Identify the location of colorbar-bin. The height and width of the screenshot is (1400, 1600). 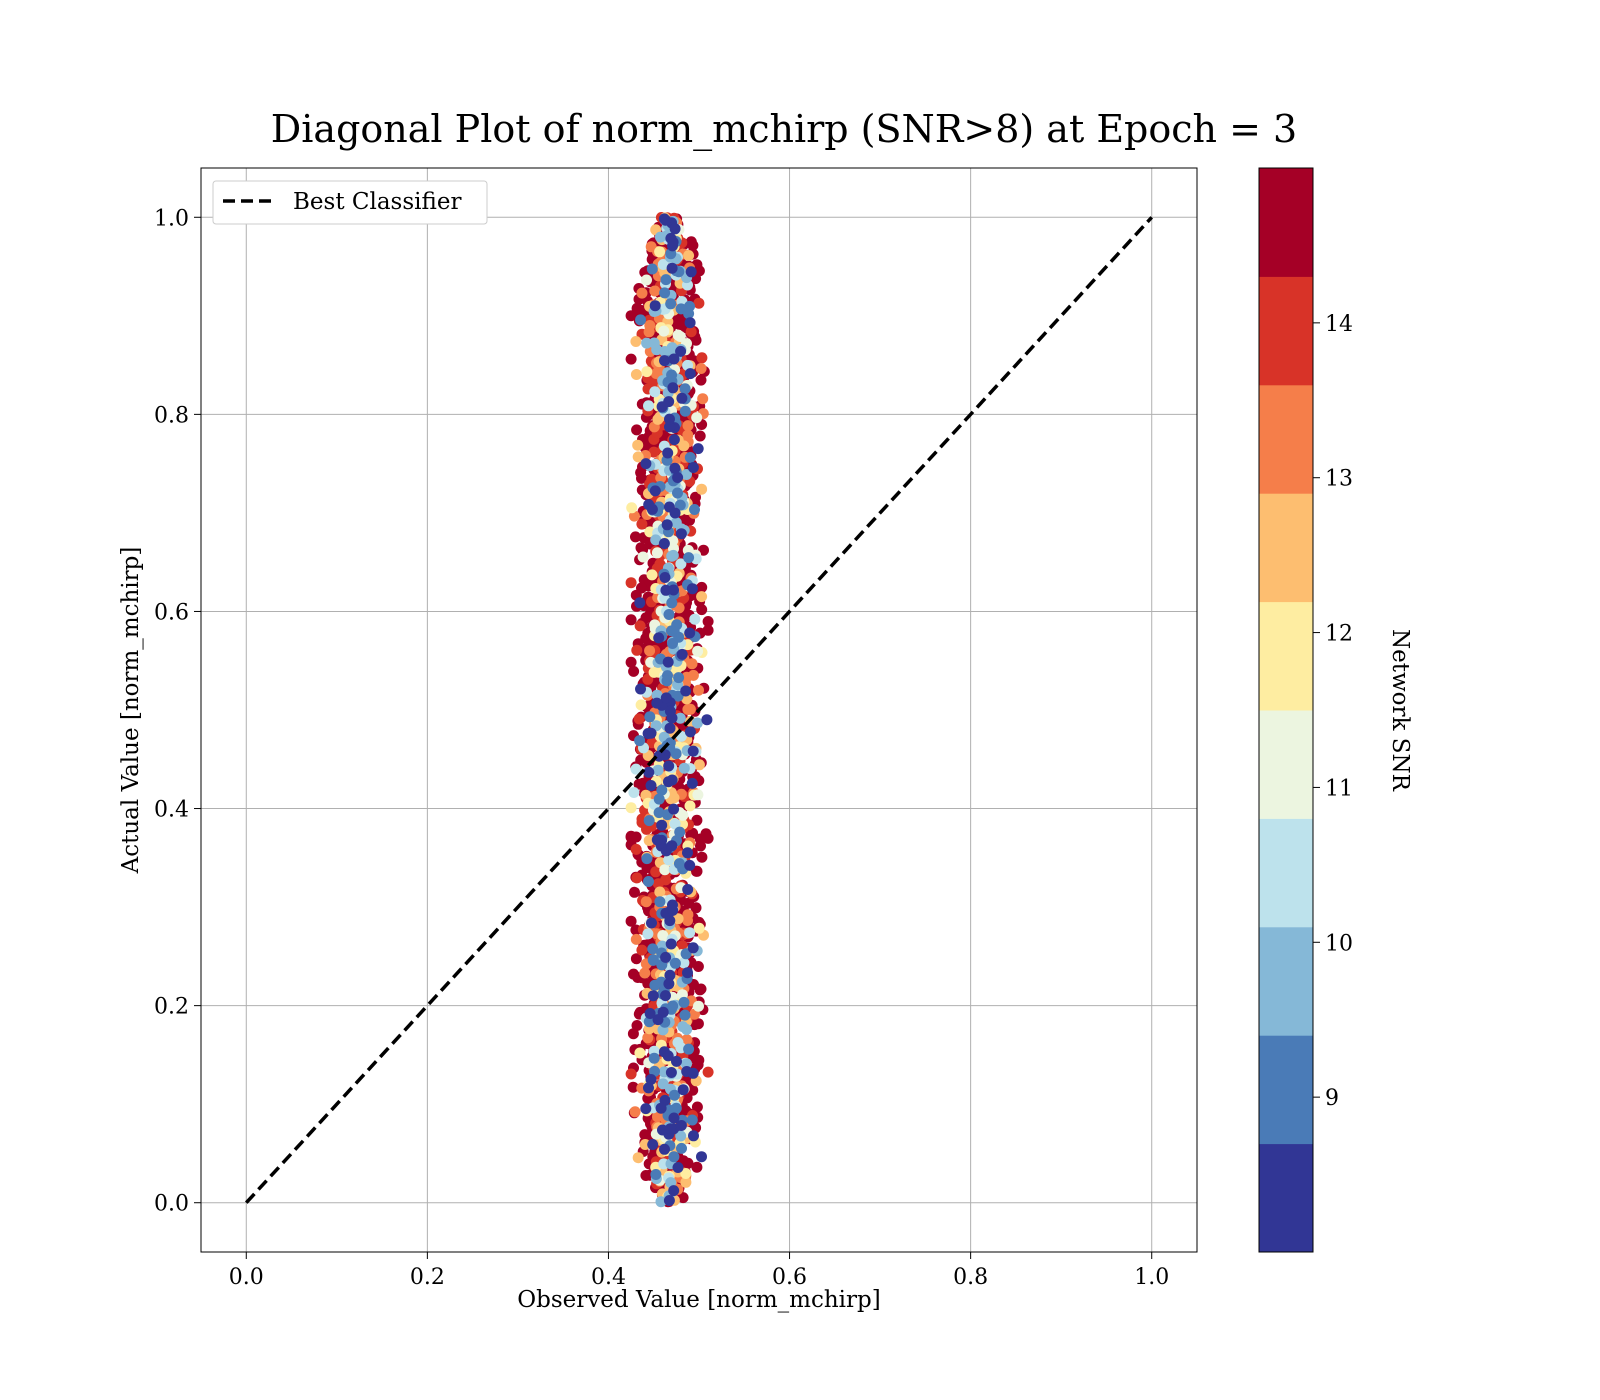
(1286, 981).